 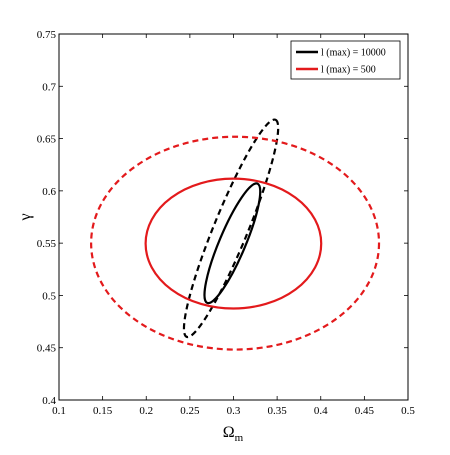 What do you see at coordinates (321, 411) in the screenshot?
I see `x-tick-label: 0.4` at bounding box center [321, 411].